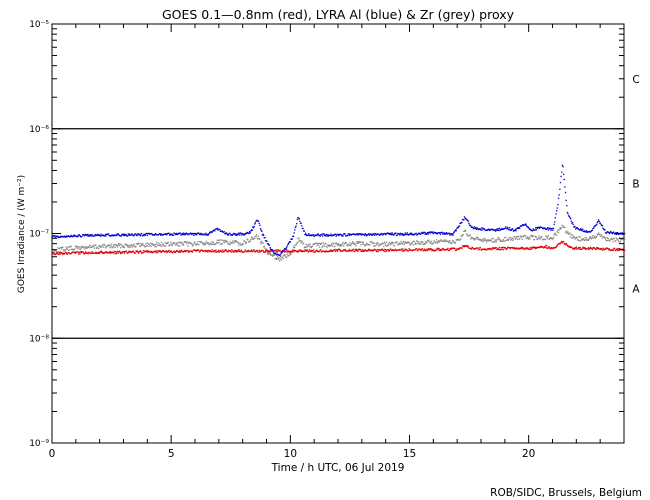 Image resolution: width=650 pixels, height=500 pixels. I want to click on x-tick-label: 15, so click(409, 454).